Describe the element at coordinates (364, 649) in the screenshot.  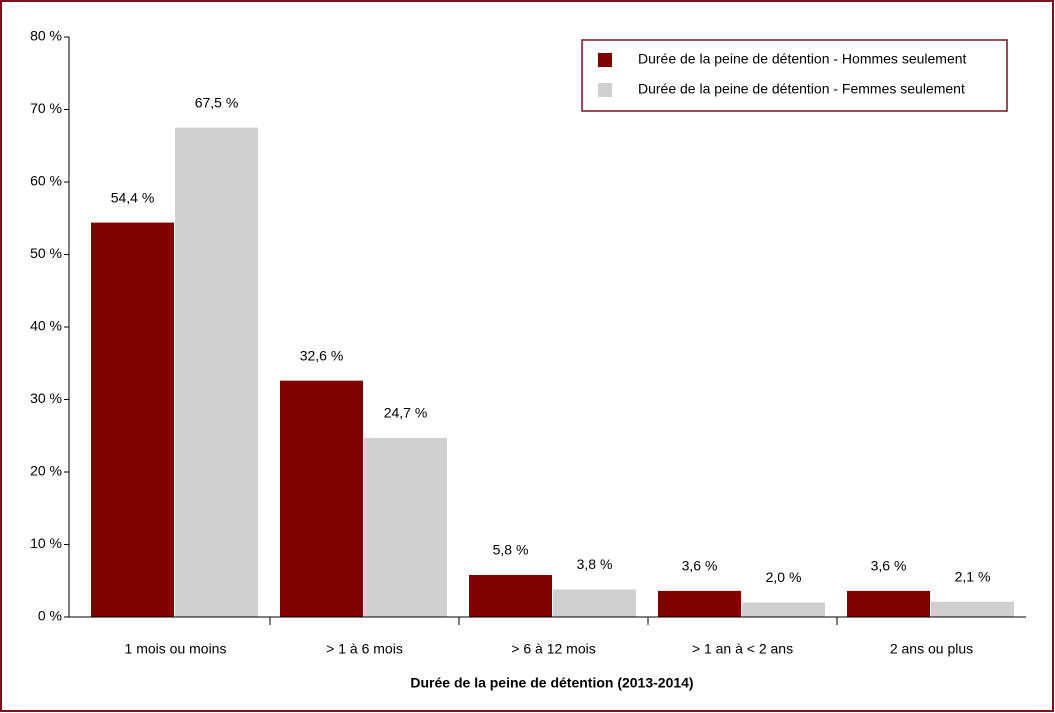
I see `x-tick-label: > 1 à 6 mois` at that location.